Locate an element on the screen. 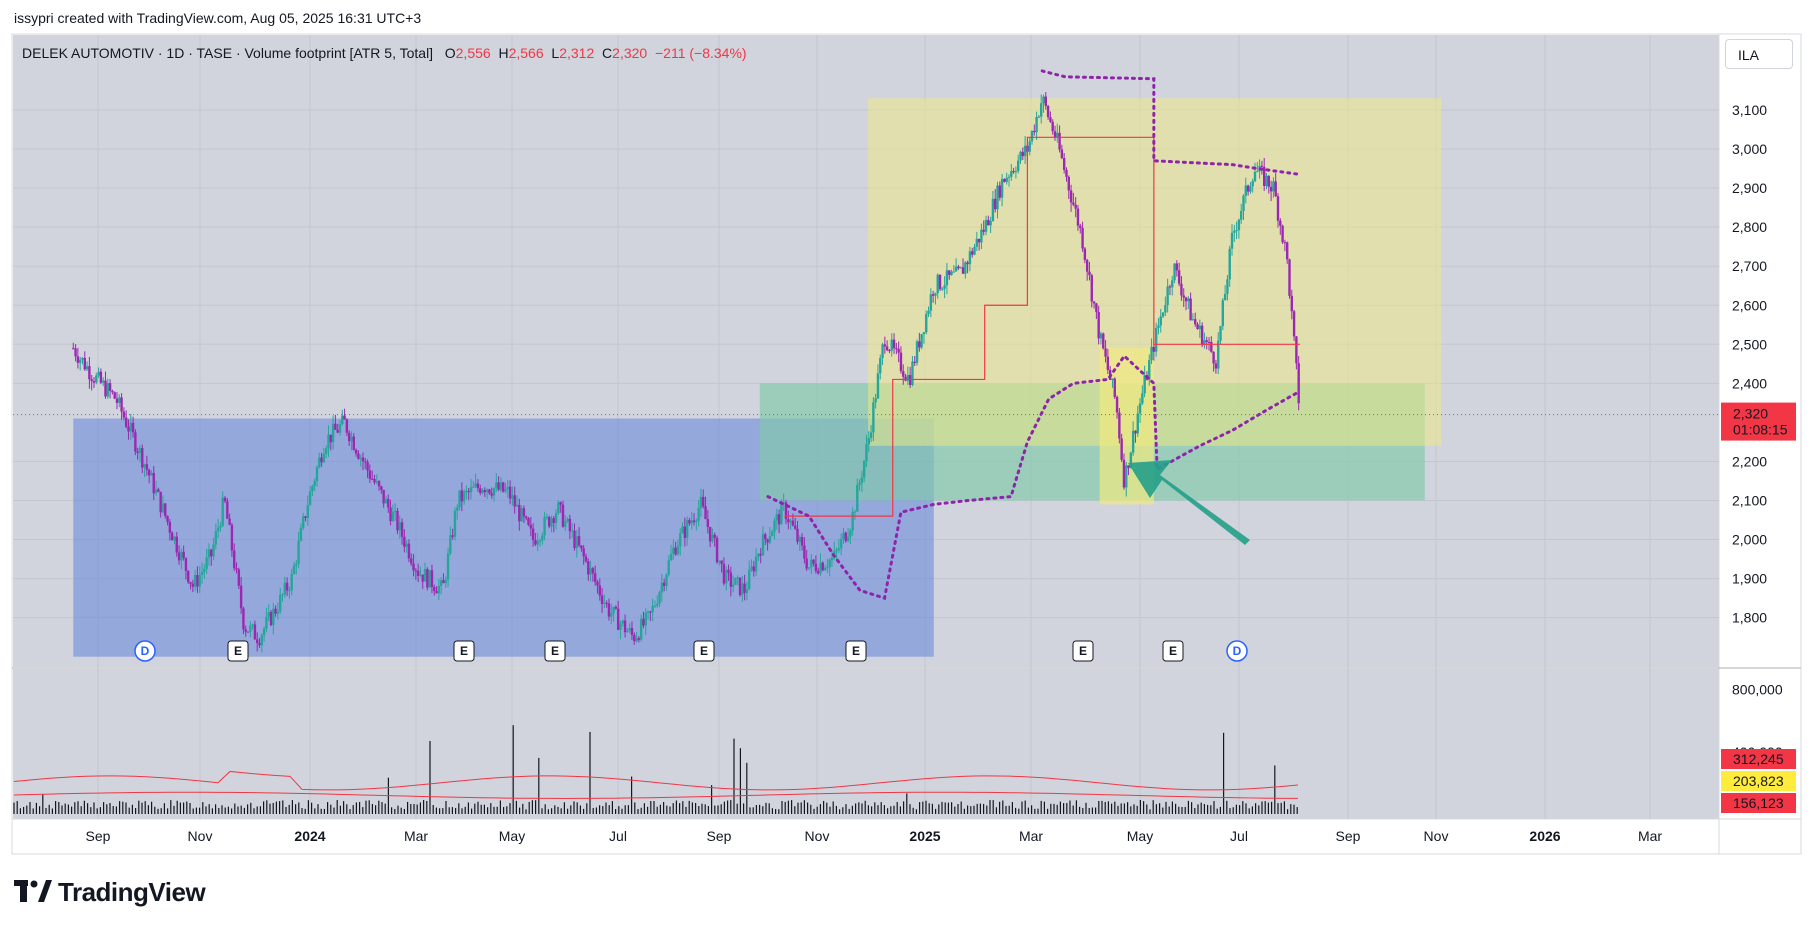 This screenshot has width=1814, height=928. currency-button: ILA is located at coordinates (1759, 54).